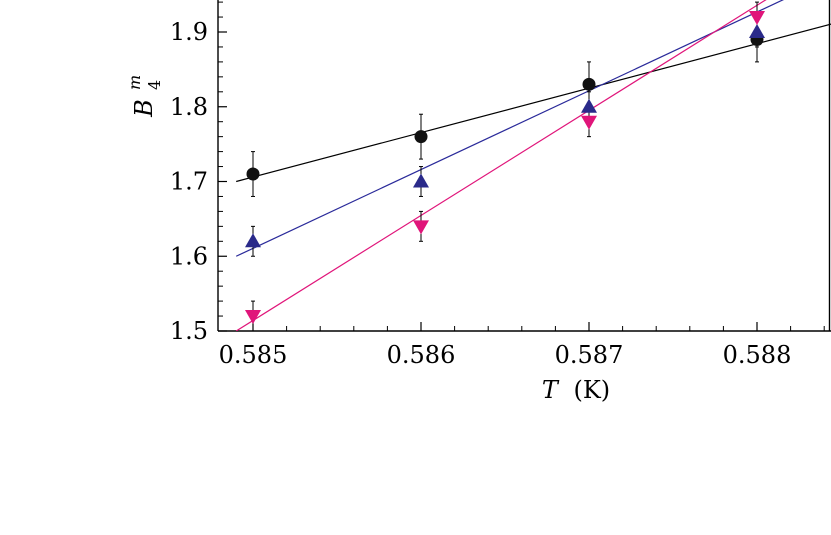 The height and width of the screenshot is (535, 831). Describe the element at coordinates (154, 85) in the screenshot. I see `y-axis-label-subscript: 4` at that location.